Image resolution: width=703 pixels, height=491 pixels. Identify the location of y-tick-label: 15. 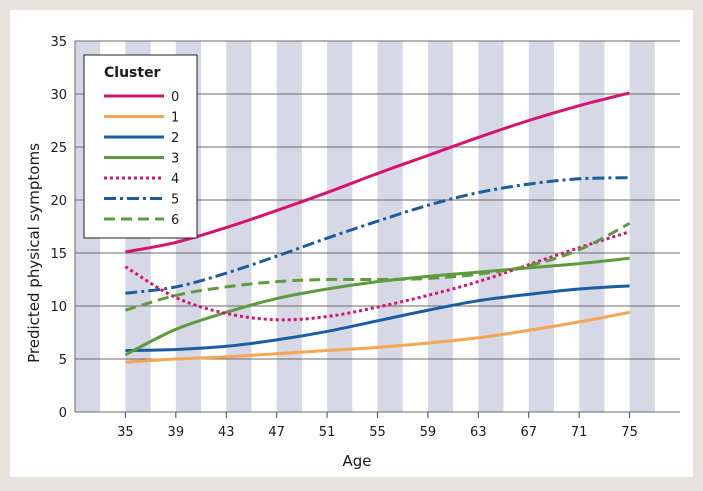
(58, 254).